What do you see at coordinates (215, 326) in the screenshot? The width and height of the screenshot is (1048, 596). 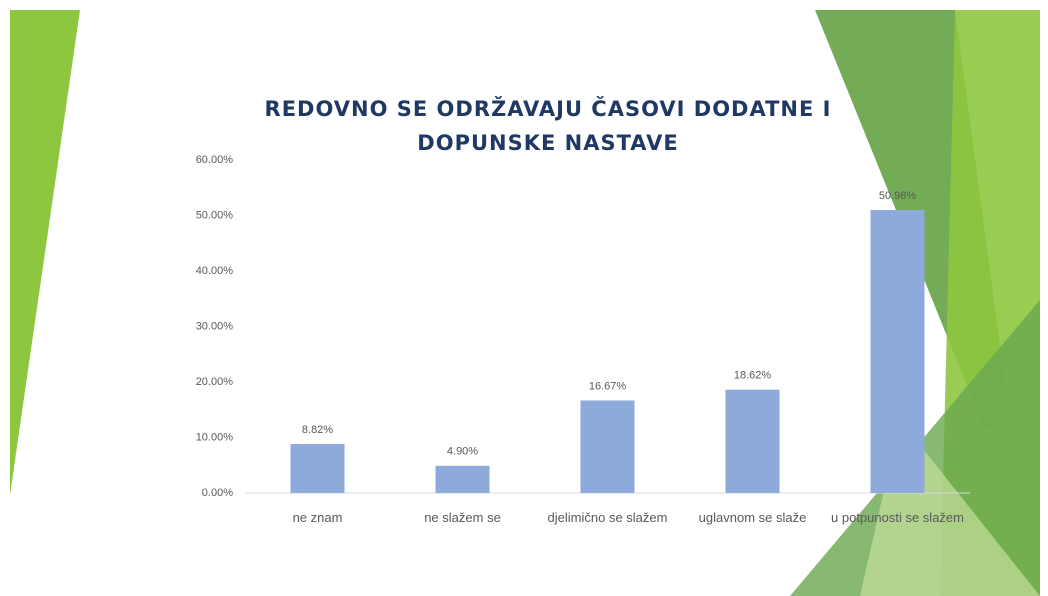 I see `y-tick-label: 30.00%` at bounding box center [215, 326].